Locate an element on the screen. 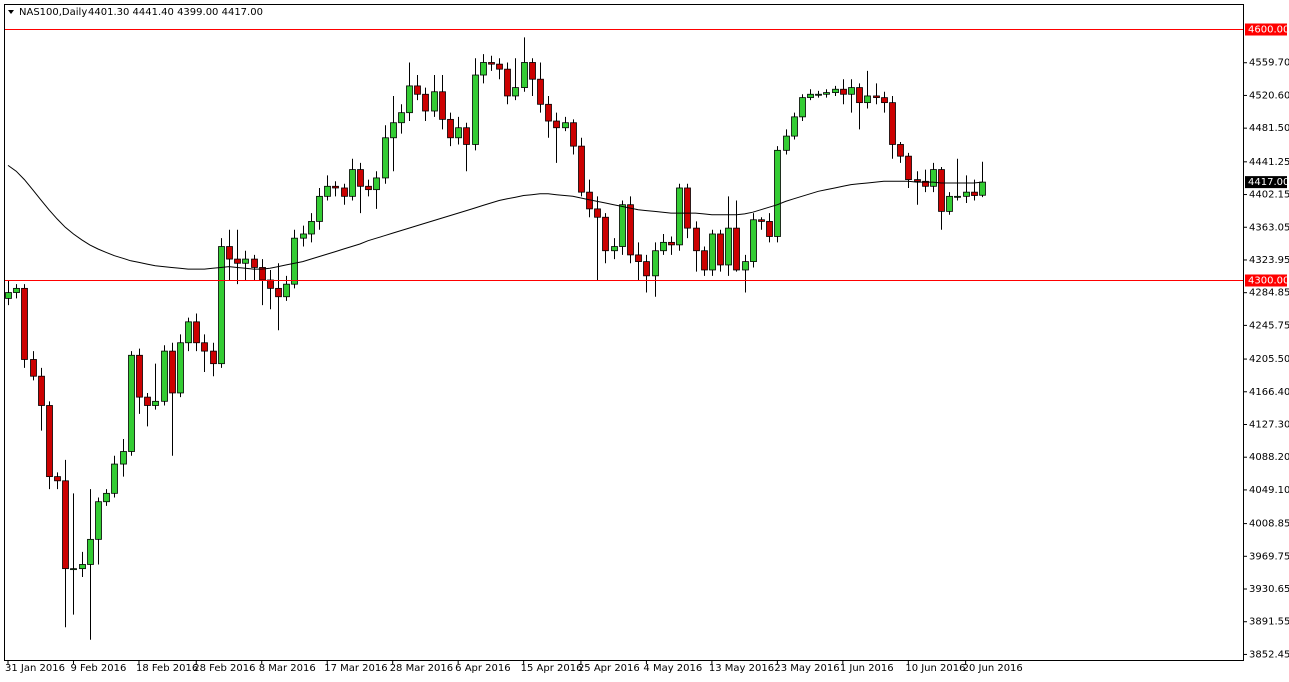 Image resolution: width=1289 pixels, height=682 pixels. x-tick-label: 28 Mar 2016 is located at coordinates (421, 668).